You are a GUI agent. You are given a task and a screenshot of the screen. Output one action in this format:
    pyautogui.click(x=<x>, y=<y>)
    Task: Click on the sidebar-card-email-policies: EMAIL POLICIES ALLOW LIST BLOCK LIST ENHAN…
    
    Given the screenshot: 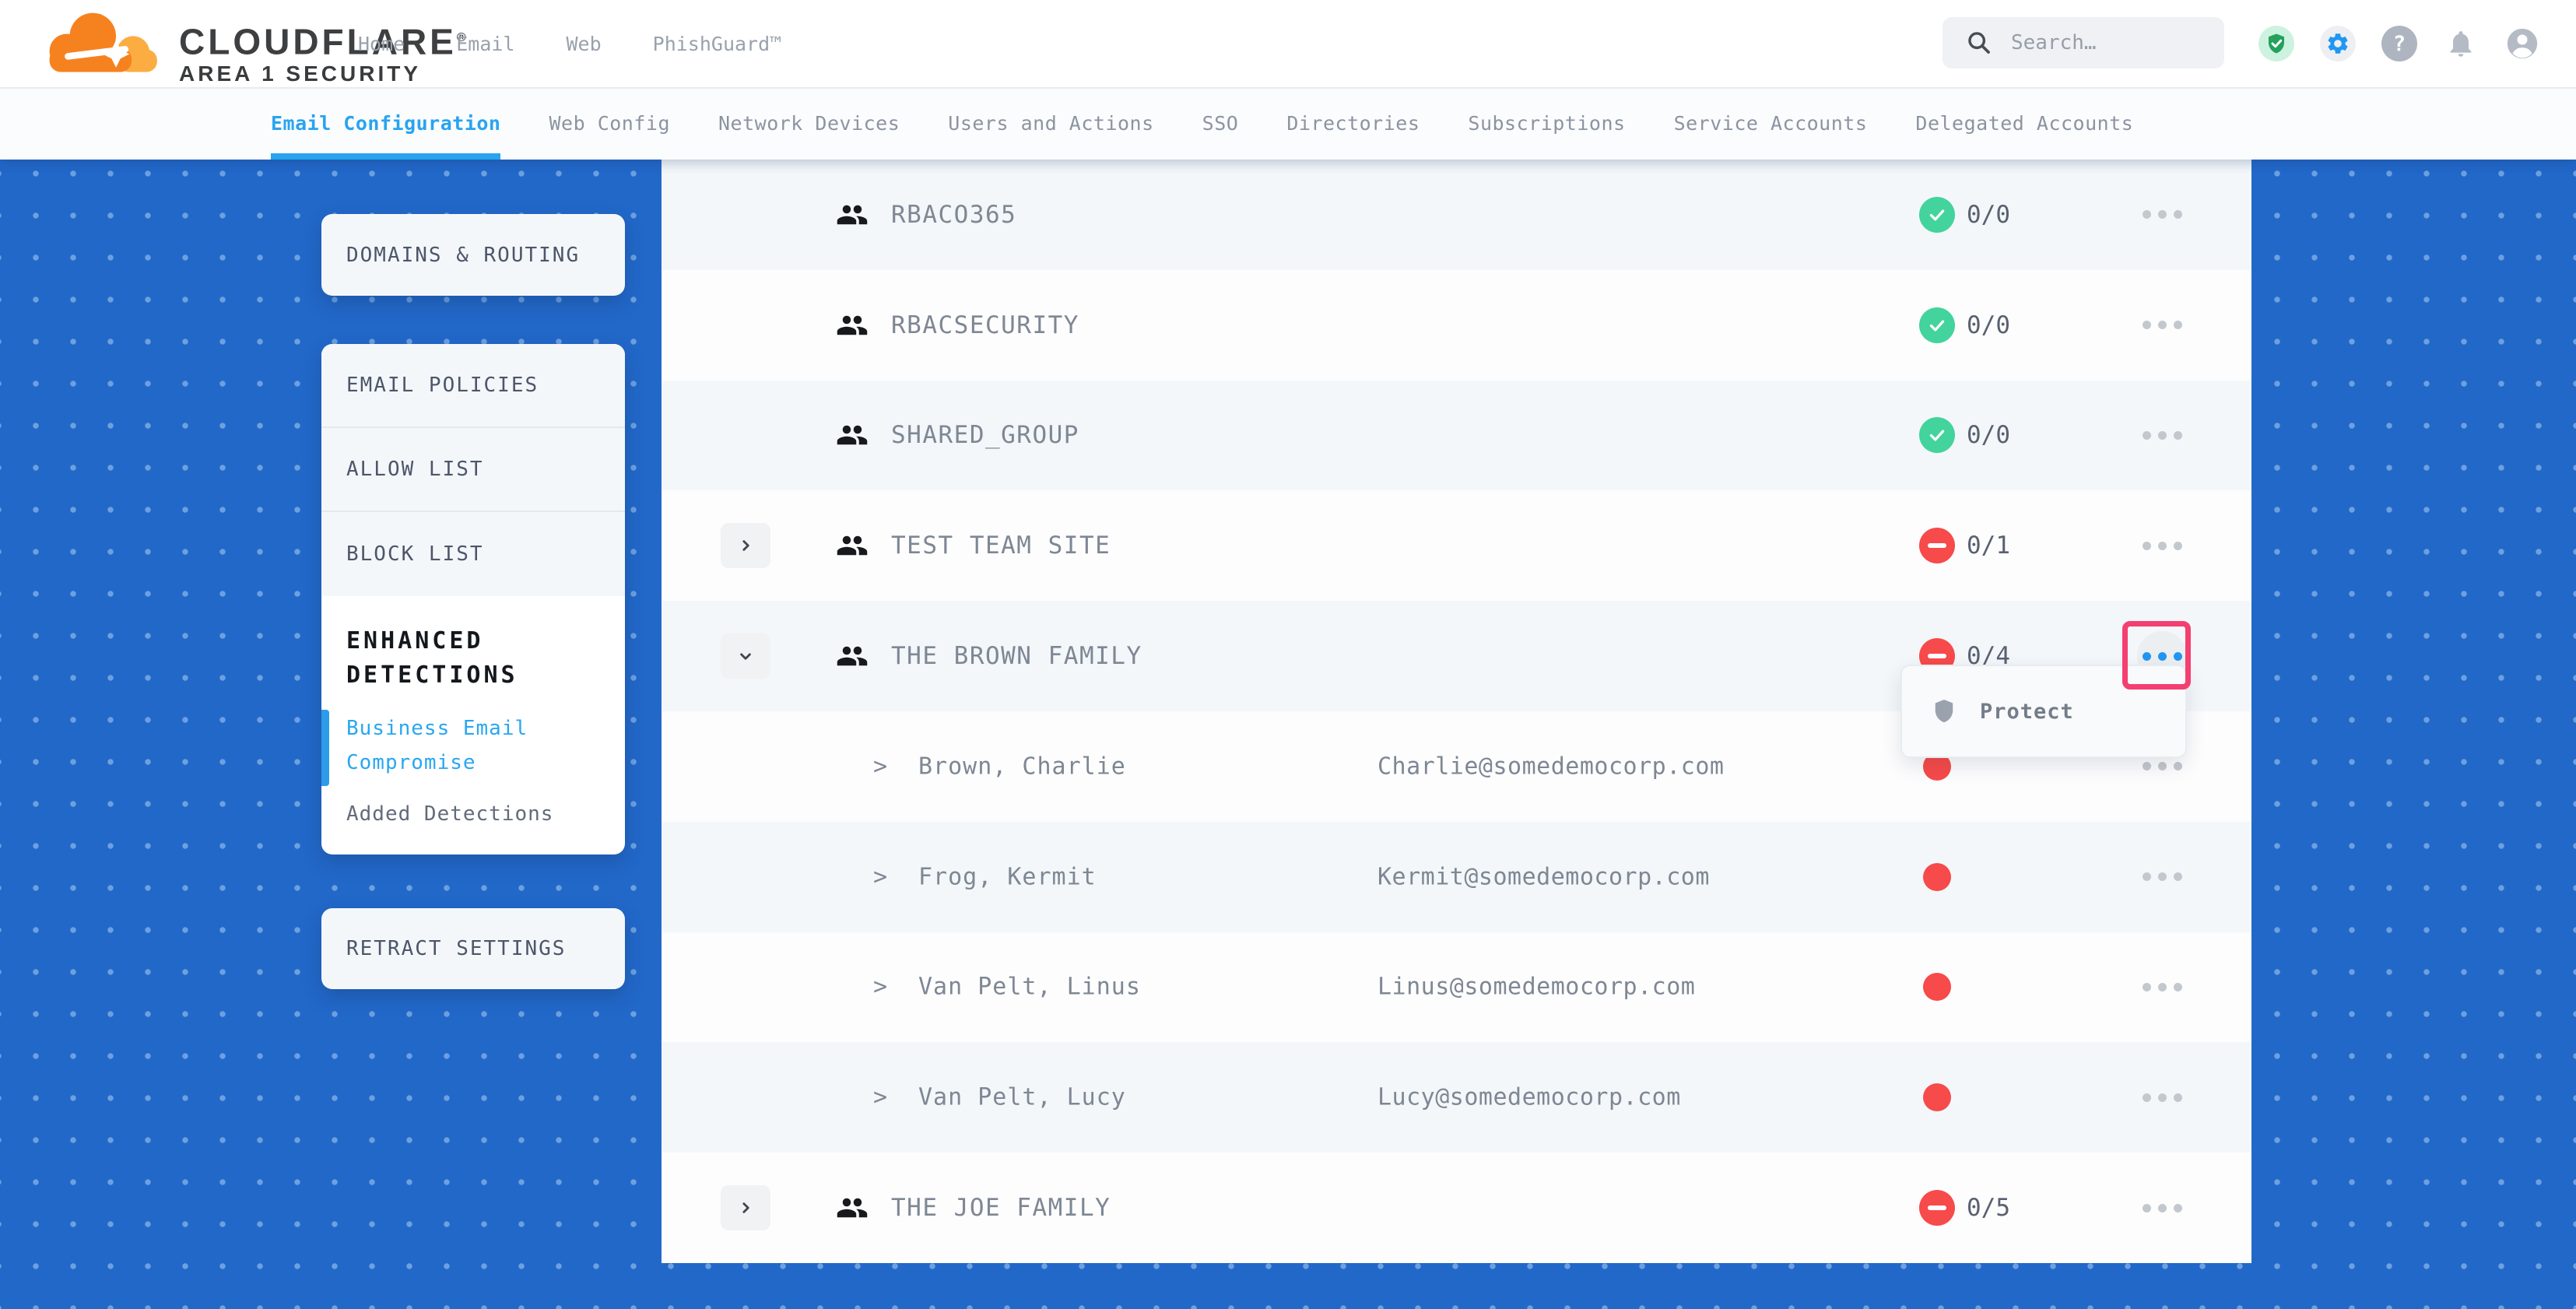 What is the action you would take?
    pyautogui.click(x=473, y=599)
    